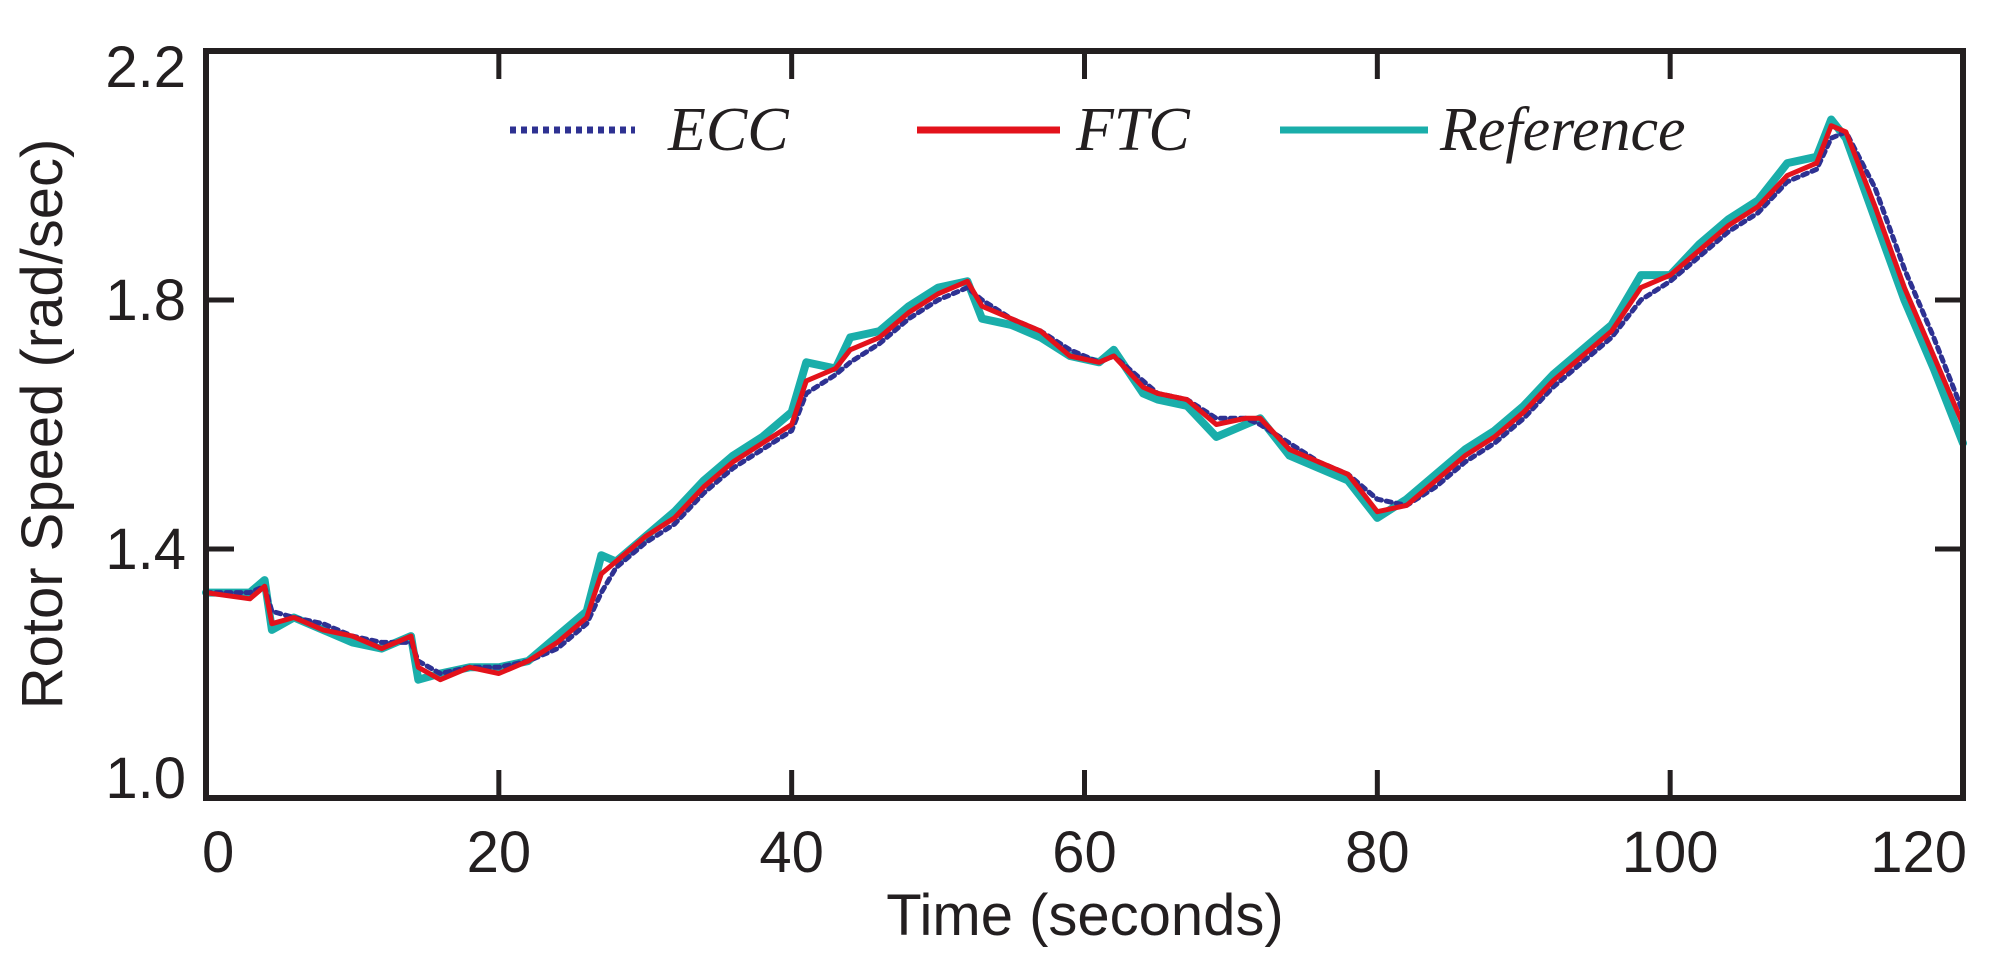 This screenshot has height=971, width=1990. Describe the element at coordinates (1085, 915) in the screenshot. I see `x-axis-label: Time (seconds)` at that location.